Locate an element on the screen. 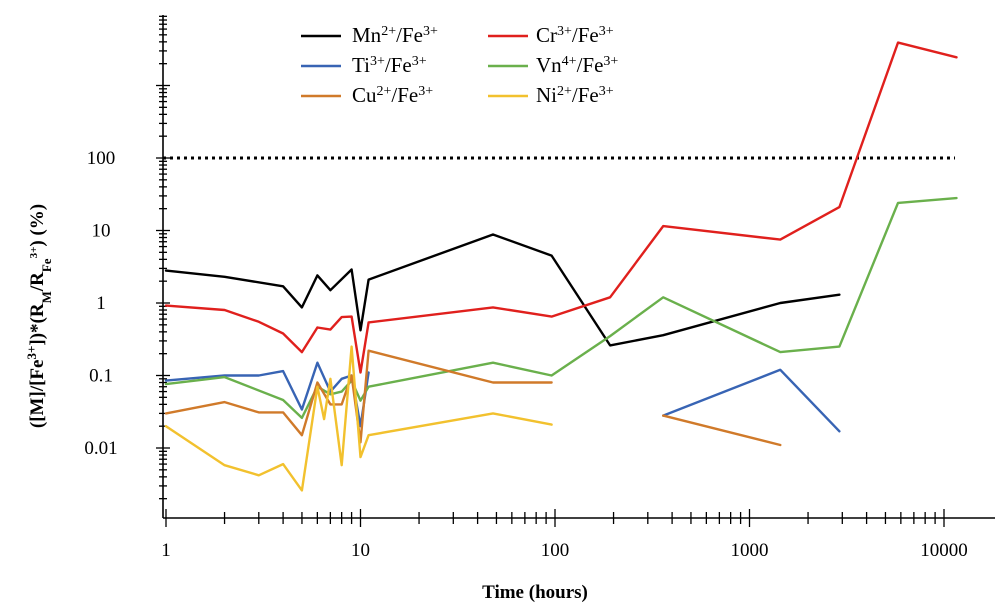 Image resolution: width=999 pixels, height=613 pixels. legend-item-ti: Ti3+/Fe3+ is located at coordinates (364, 65).